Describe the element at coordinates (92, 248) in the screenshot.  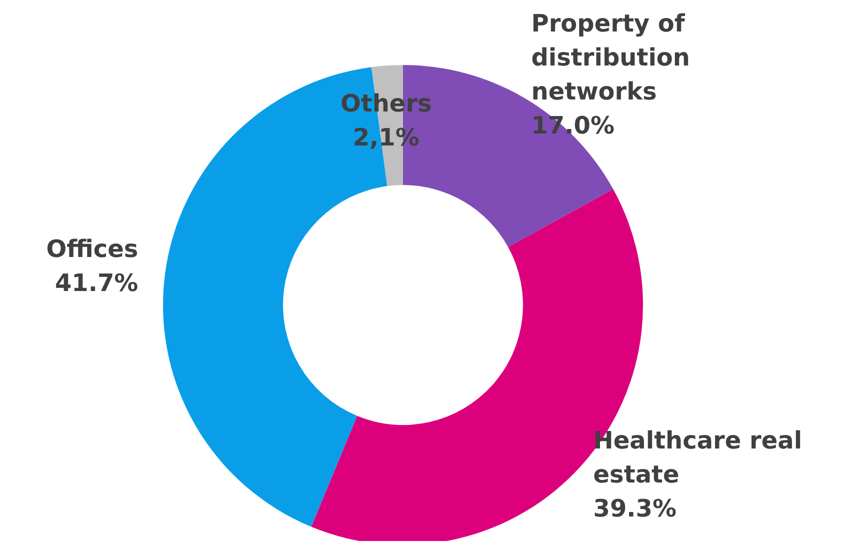
I see `slice-label: Offices` at that location.